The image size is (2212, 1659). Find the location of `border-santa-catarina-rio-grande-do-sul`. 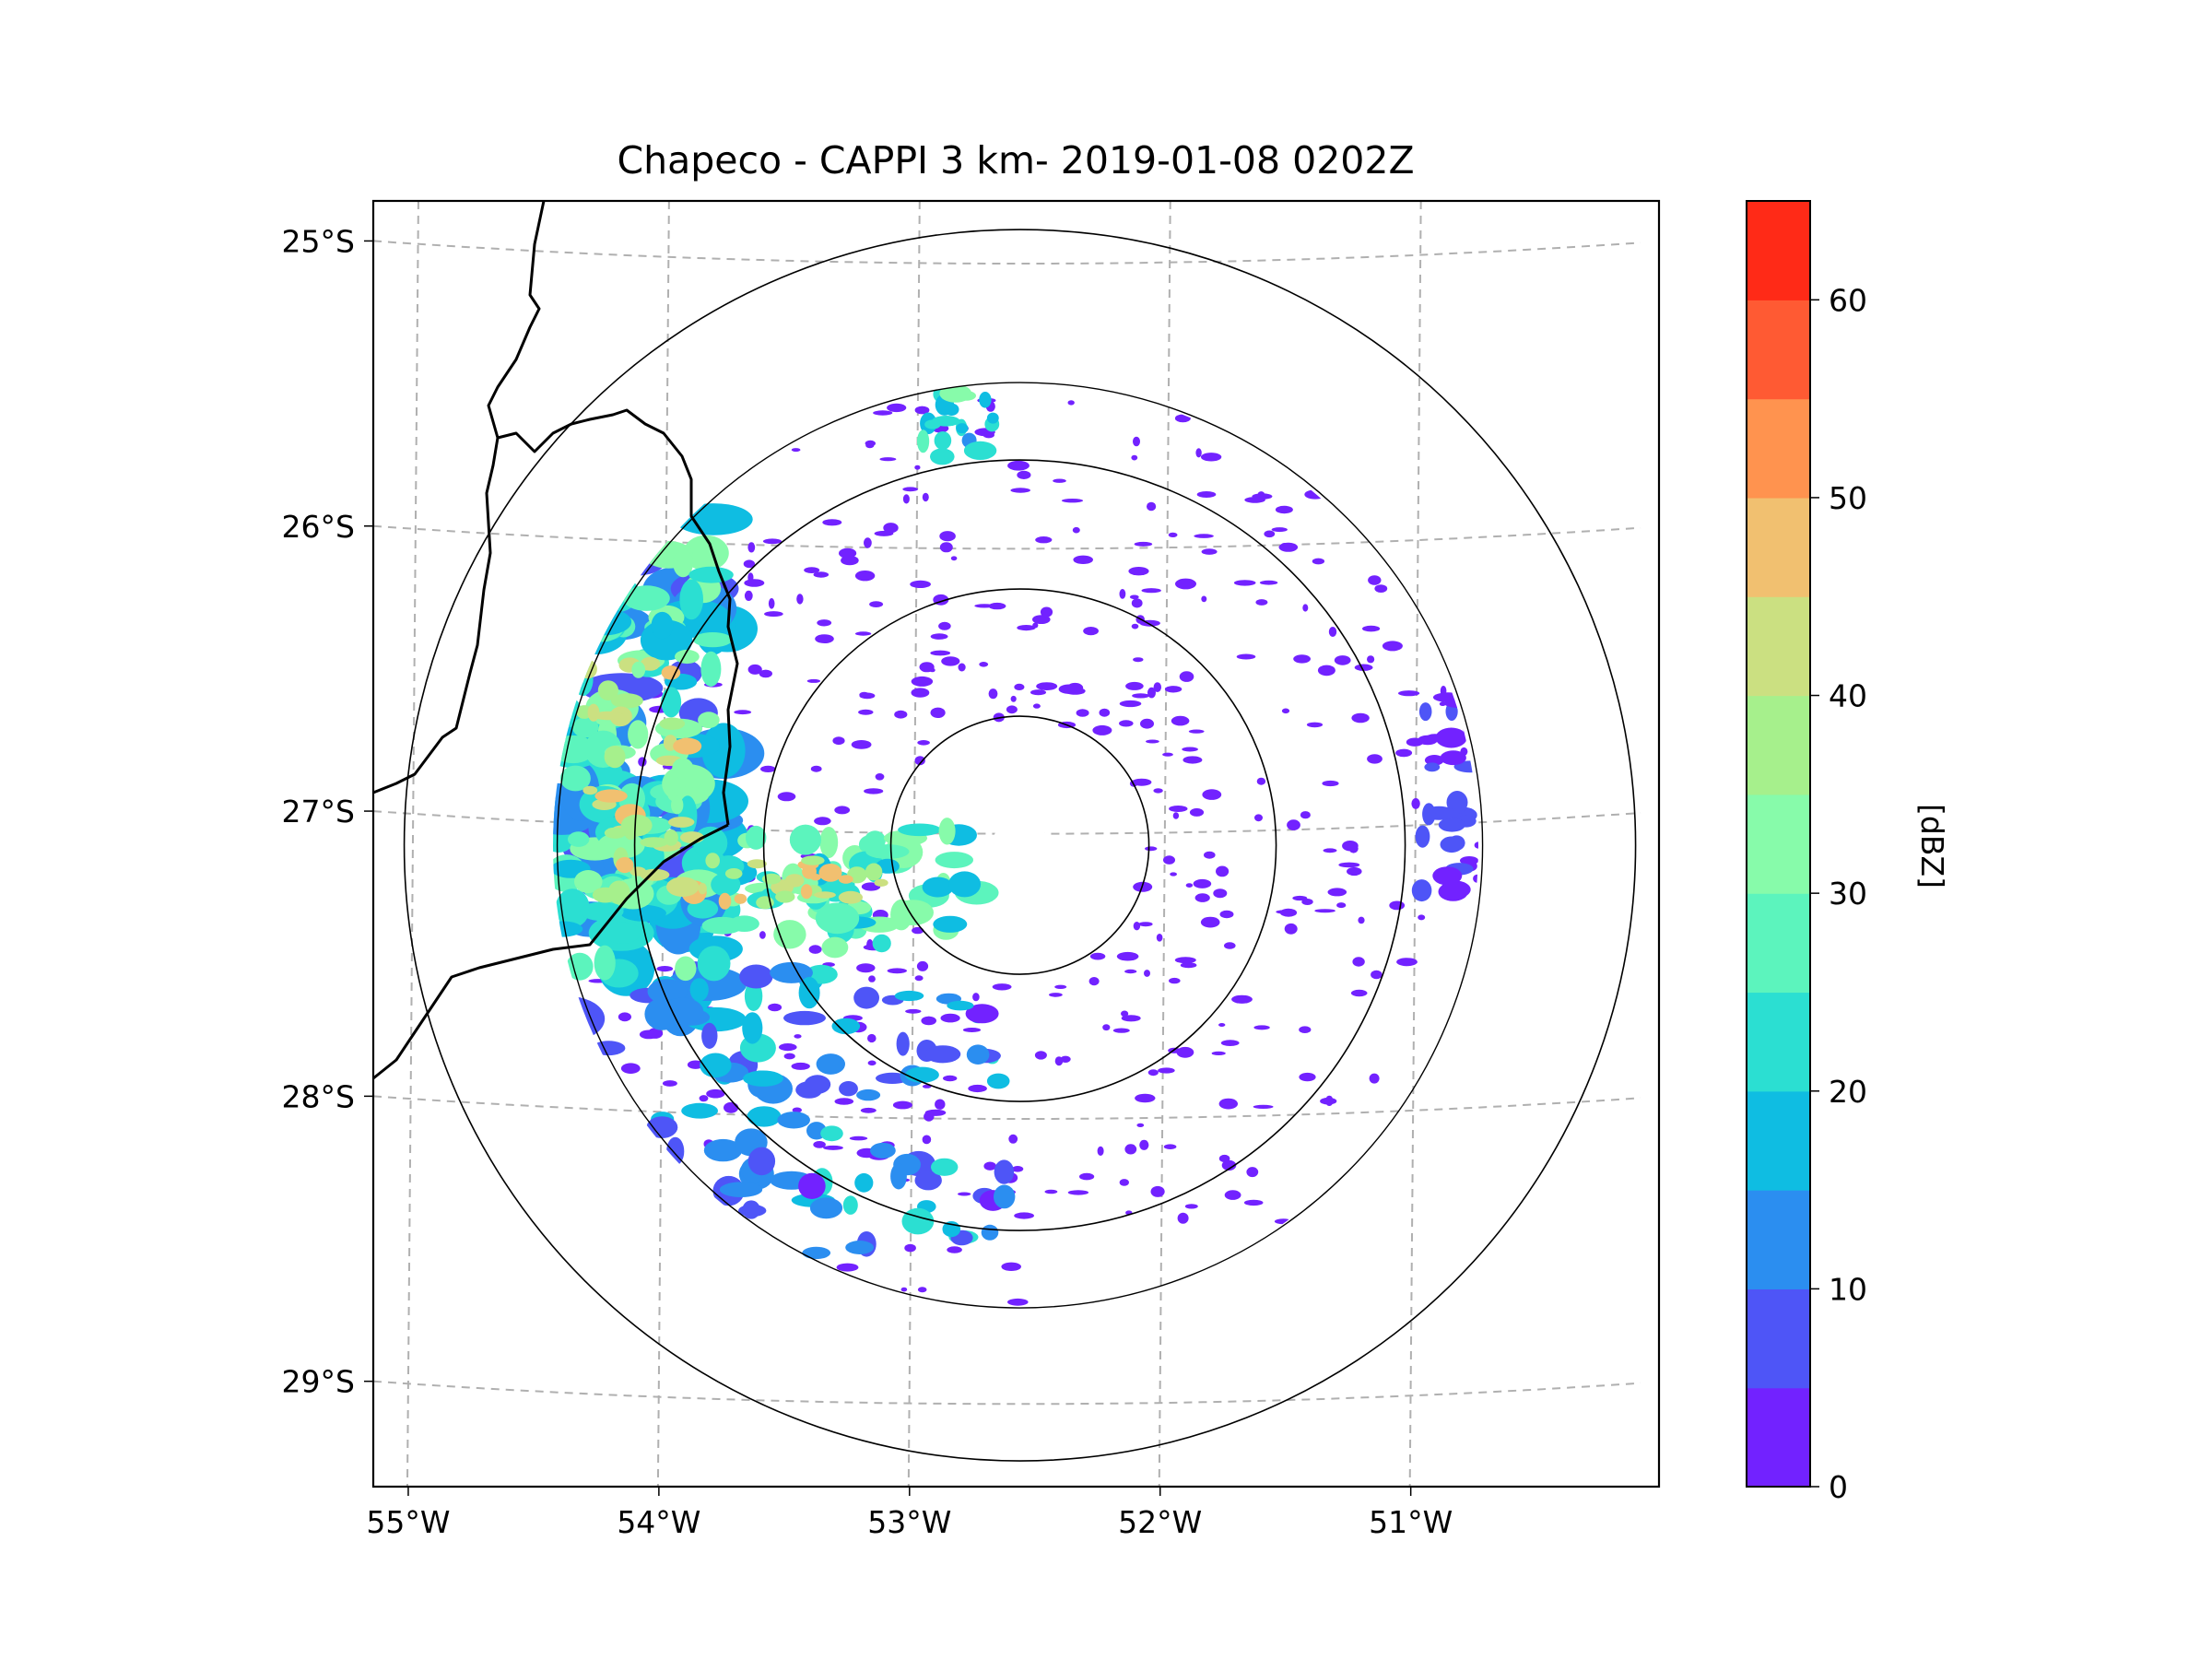

border-santa-catarina-rio-grande-do-sul is located at coordinates (551, 951).